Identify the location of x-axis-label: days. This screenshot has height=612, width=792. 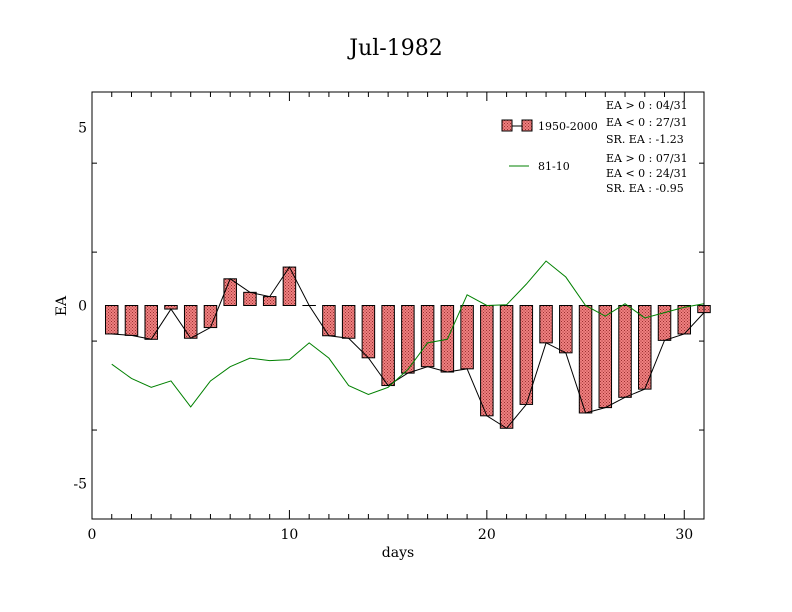
(398, 553).